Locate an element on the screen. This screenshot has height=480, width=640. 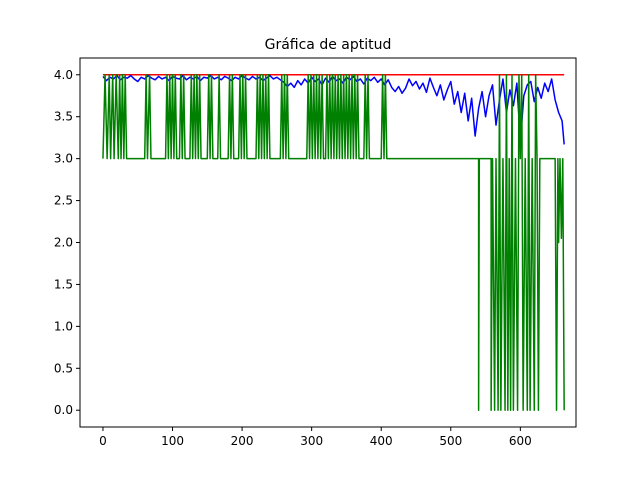
y-axis-ticks: 0.0 0.5 1.0 1.5 2.0 2.5 3.0 3.5 4.0 is located at coordinates (67, 242).